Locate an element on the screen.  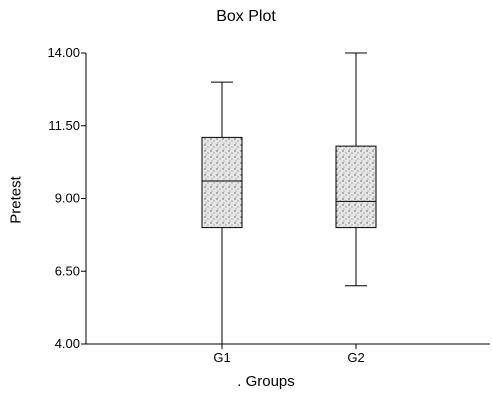
x-tick-label: G2 is located at coordinates (355, 357).